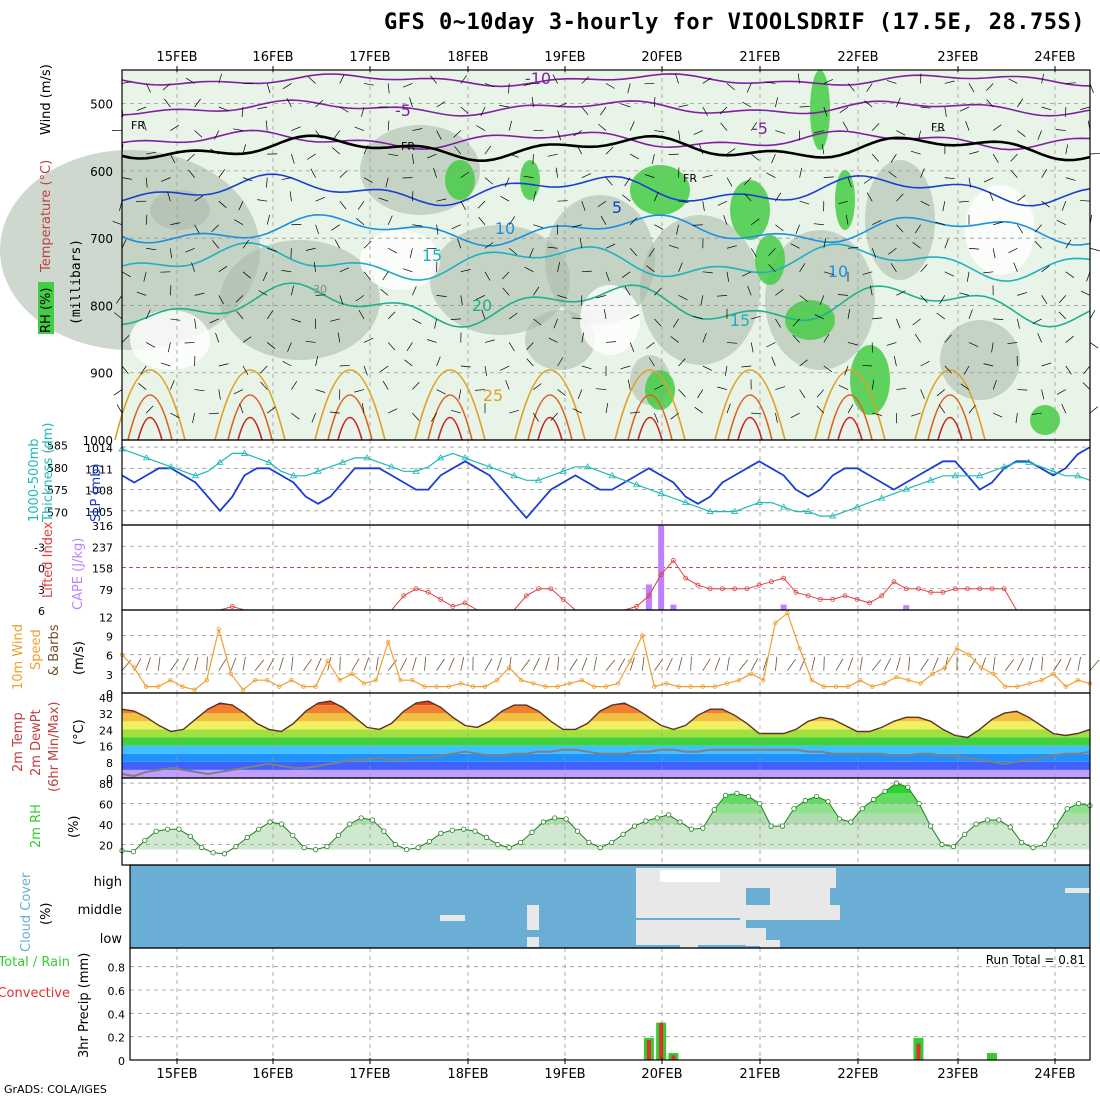  What do you see at coordinates (101, 172) in the screenshot?
I see `pressure-tick-label: 600` at bounding box center [101, 172].